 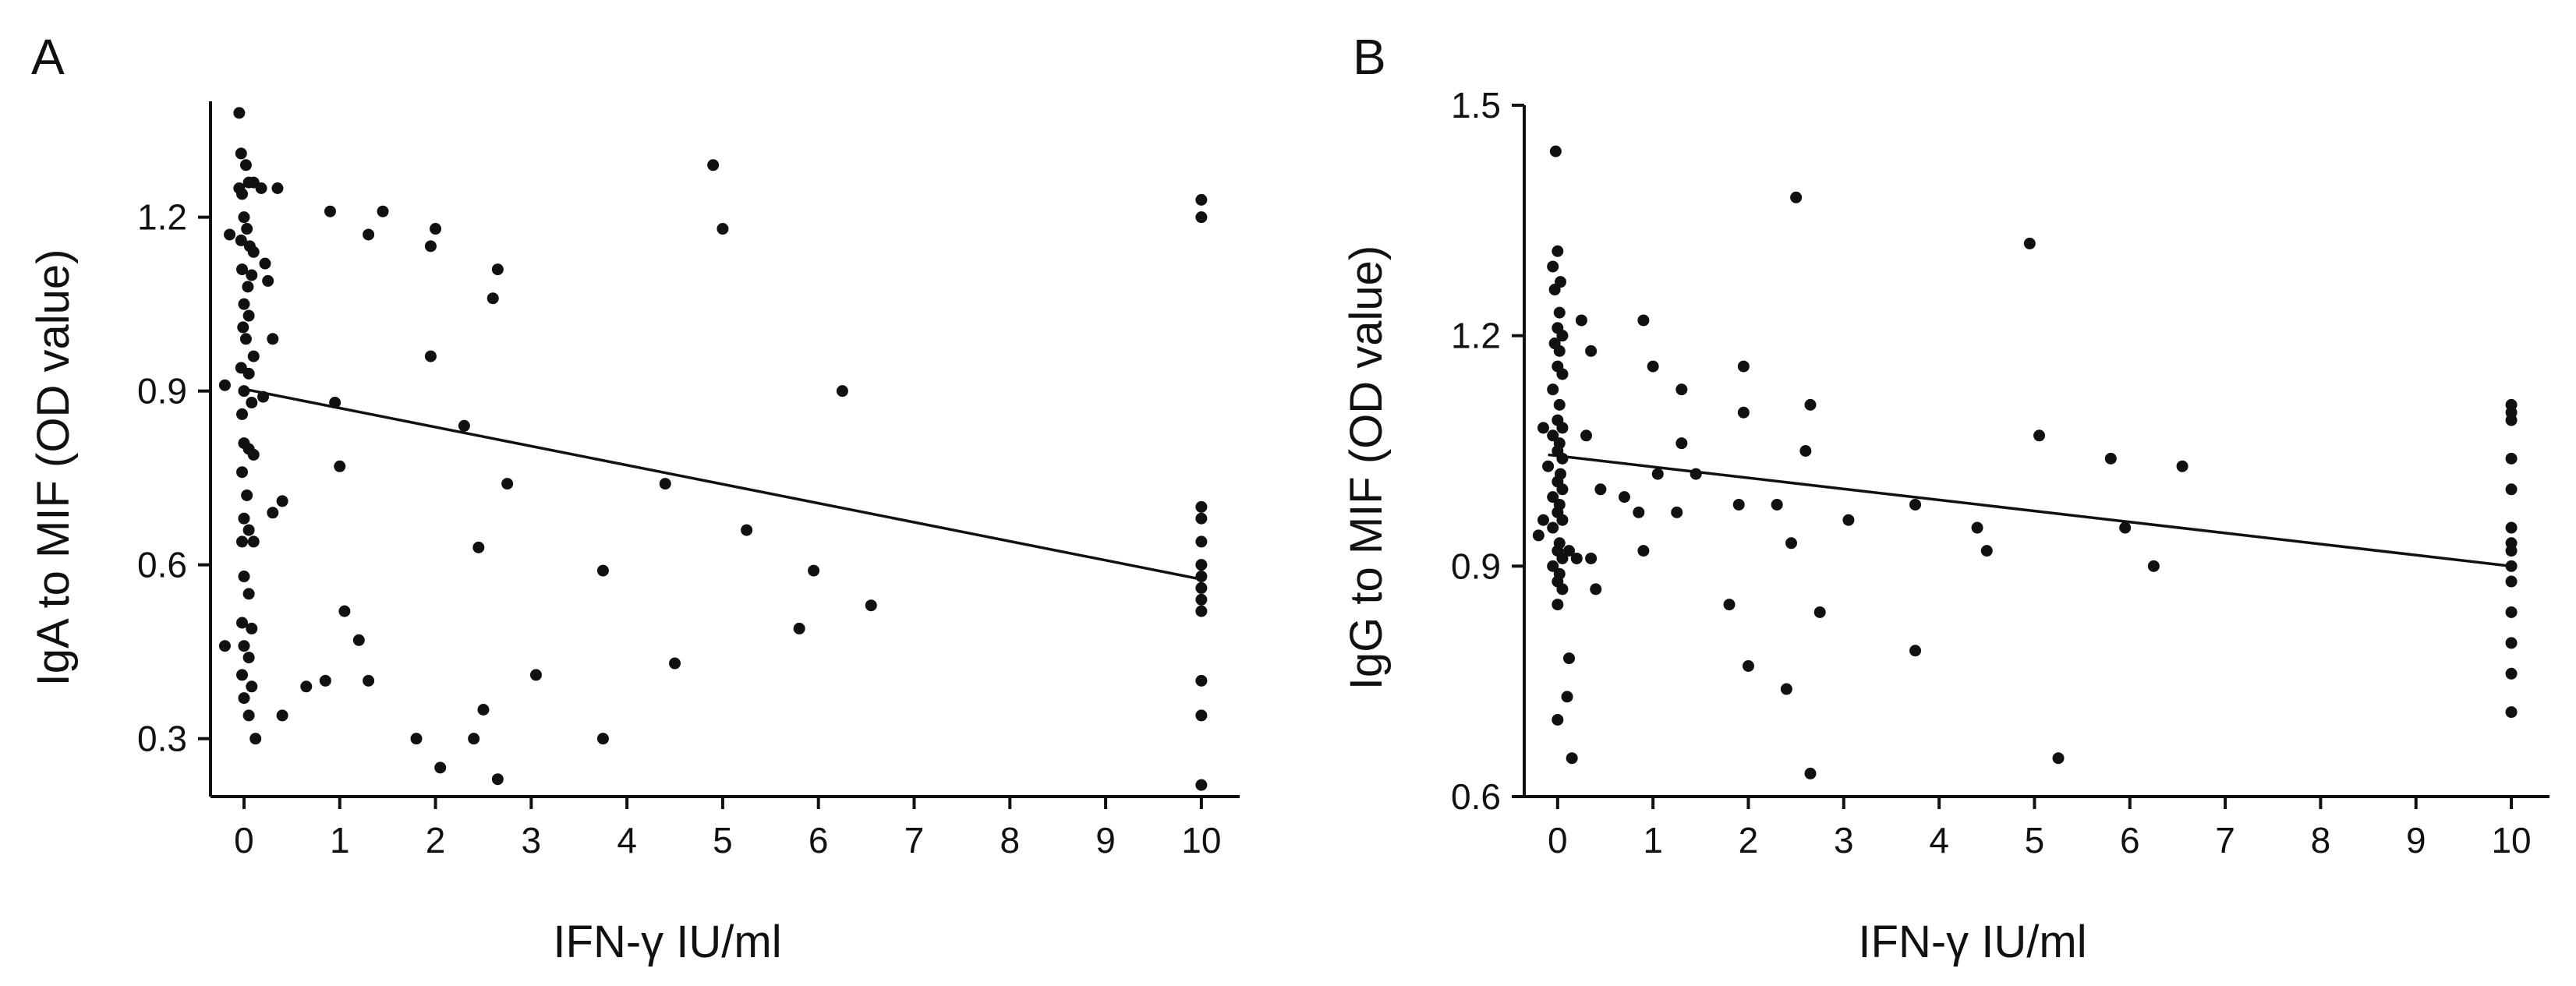 What do you see at coordinates (340, 840) in the screenshot?
I see `panel-a-x-tick-label: 1` at bounding box center [340, 840].